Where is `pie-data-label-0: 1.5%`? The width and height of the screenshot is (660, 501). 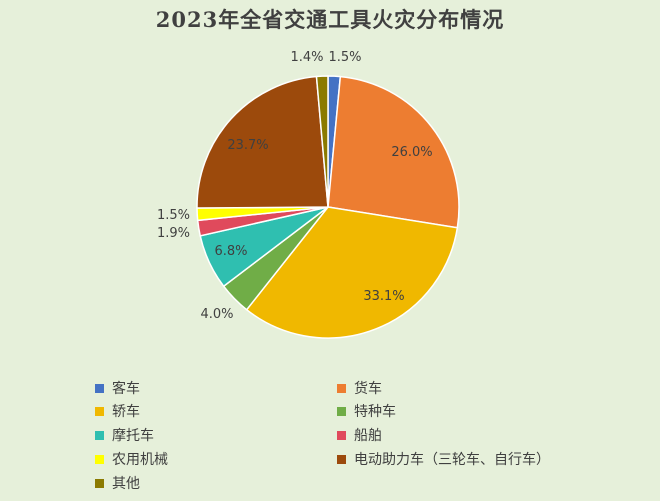
pie-data-label-0: 1.5% is located at coordinates (344, 57).